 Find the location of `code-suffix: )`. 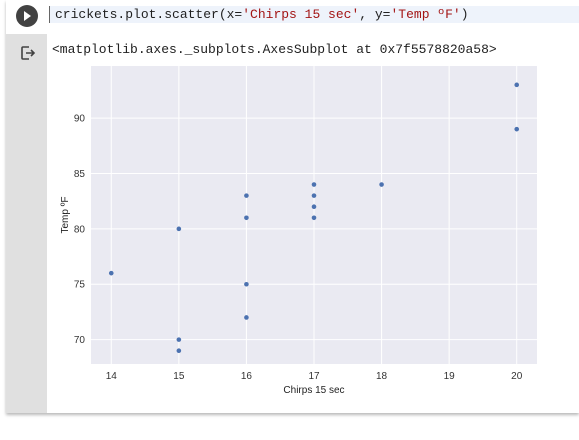

code-suffix: ) is located at coordinates (464, 14).